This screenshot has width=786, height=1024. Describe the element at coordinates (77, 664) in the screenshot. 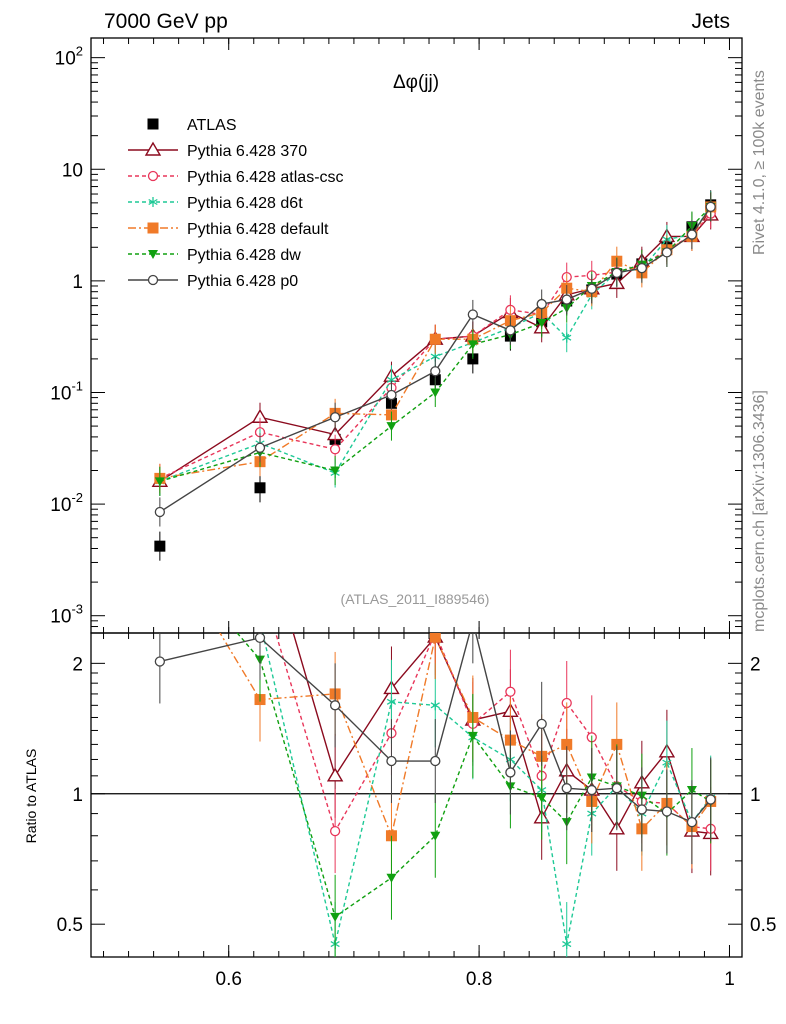

I see `ratio-y-tick-label: 2` at that location.